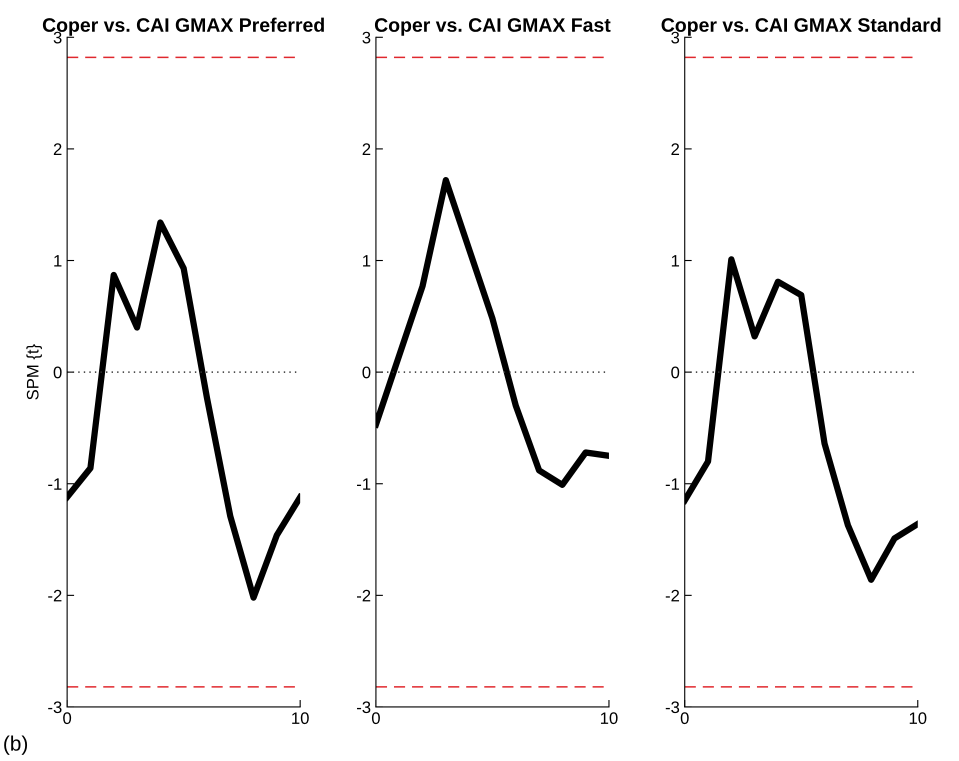 The width and height of the screenshot is (959, 761). Describe the element at coordinates (492, 27) in the screenshot. I see `chart-title: Coper vs. CAI GMAX Fast` at that location.